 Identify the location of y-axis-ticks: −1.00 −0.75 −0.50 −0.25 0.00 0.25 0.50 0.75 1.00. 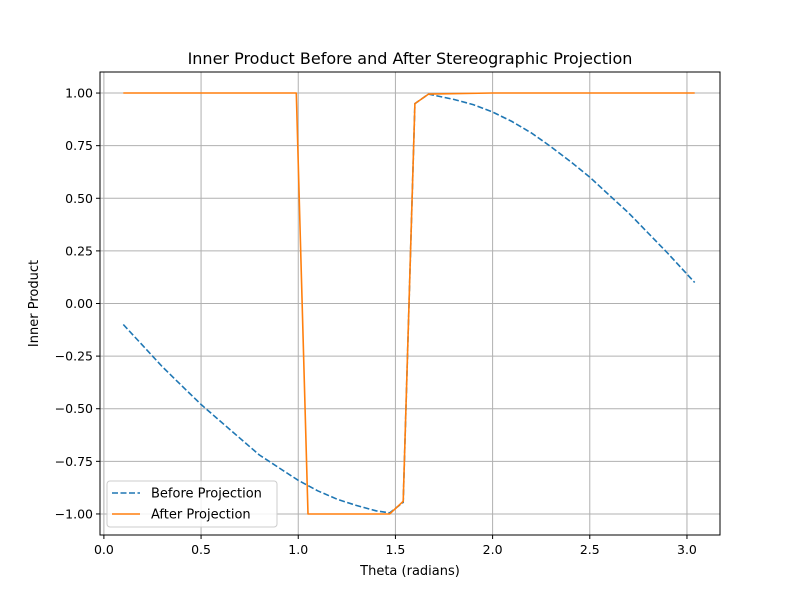
(77, 303).